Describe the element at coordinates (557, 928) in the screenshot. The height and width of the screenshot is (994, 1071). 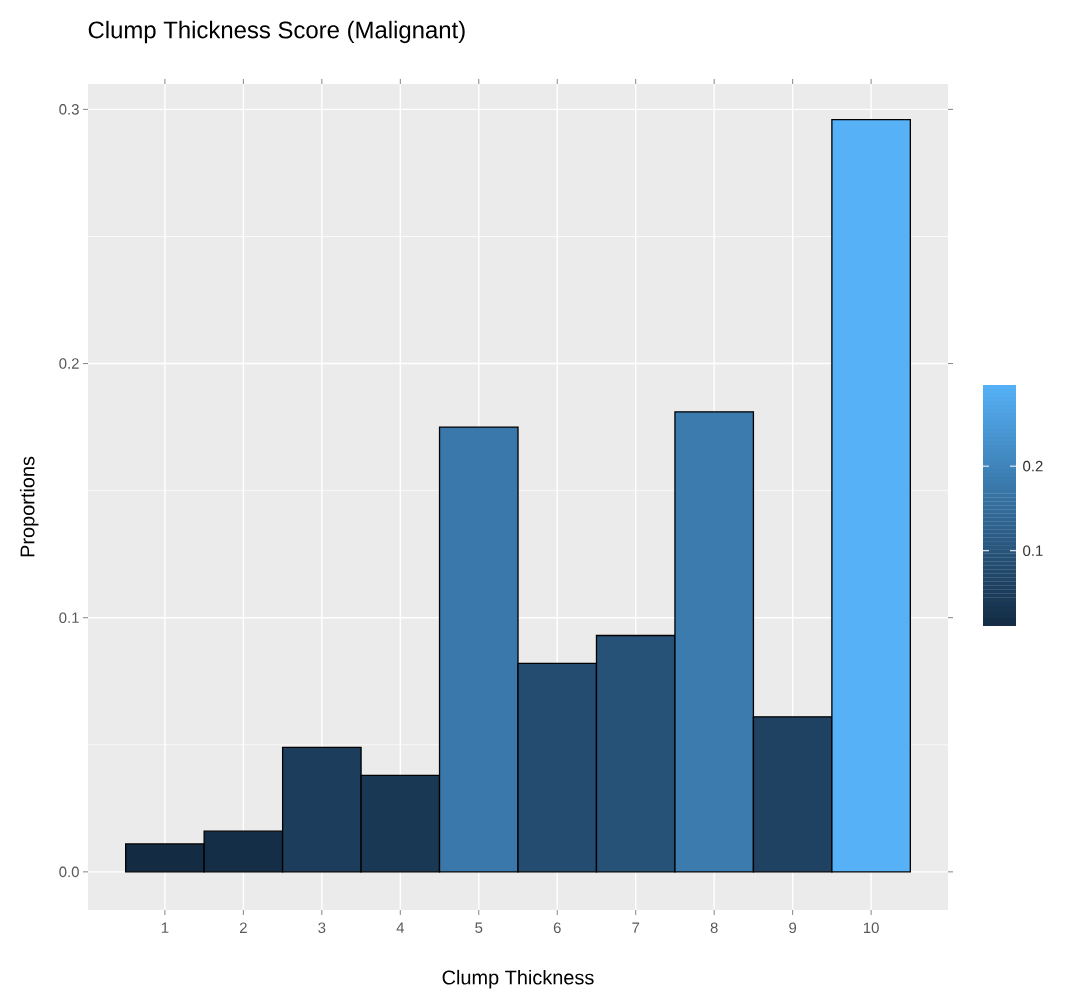
I see `x-tick-label: 6` at that location.